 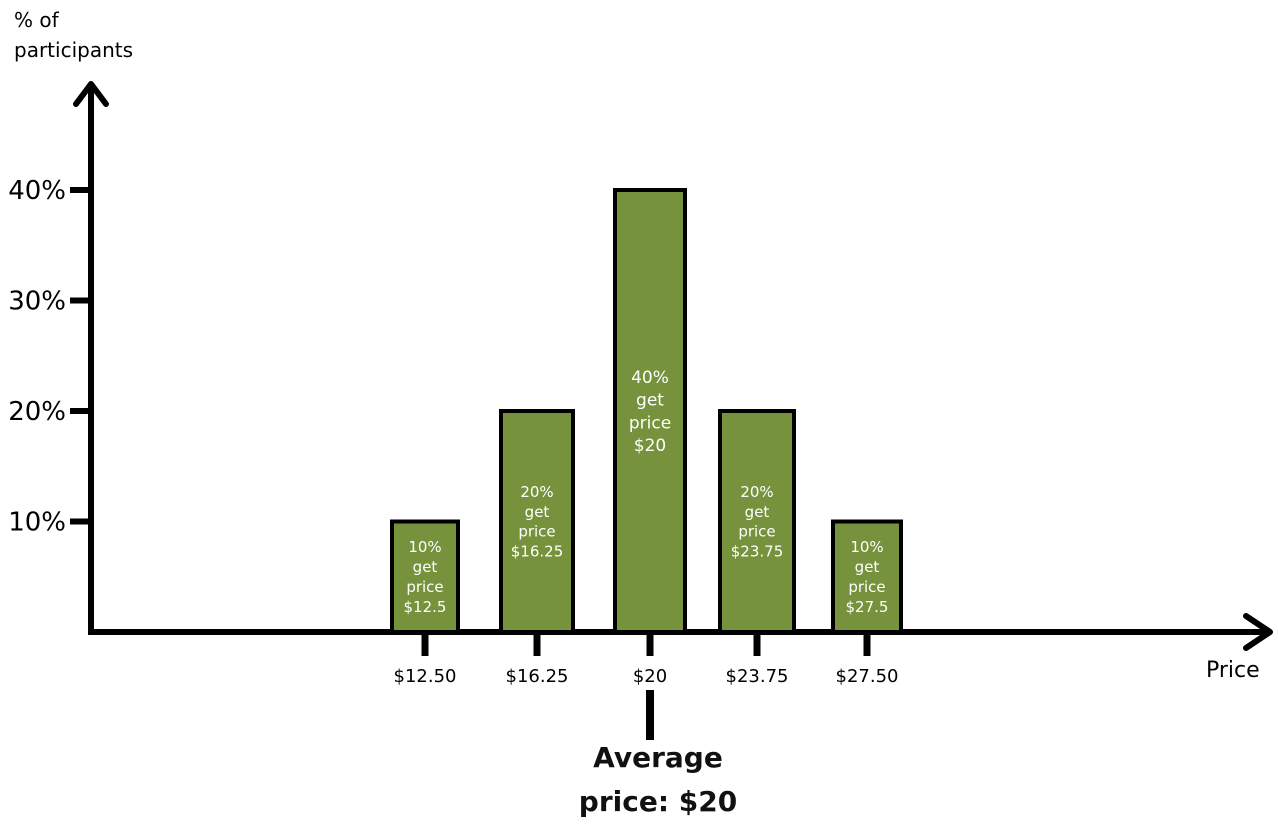 What do you see at coordinates (757, 676) in the screenshot?
I see `x-tick-label: $23.75` at bounding box center [757, 676].